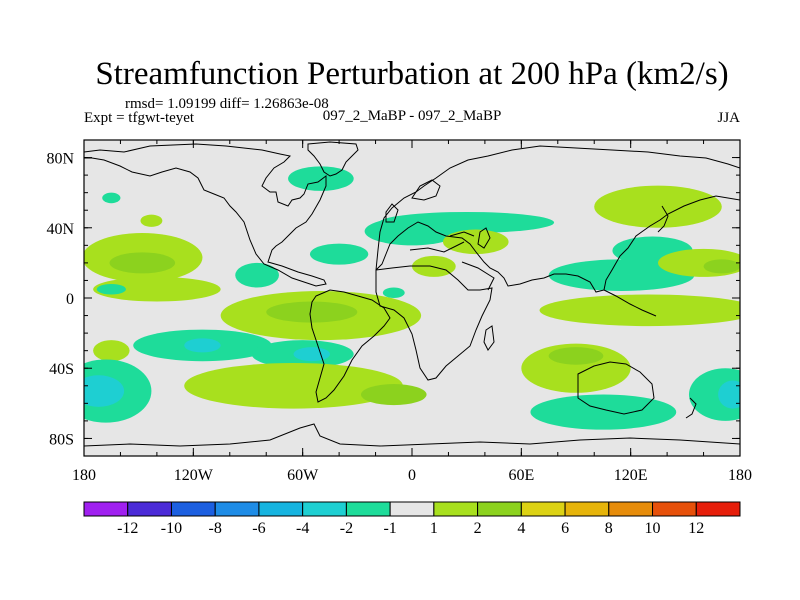  Describe the element at coordinates (609, 528) in the screenshot. I see `colorbar-label-11: 8` at that location.